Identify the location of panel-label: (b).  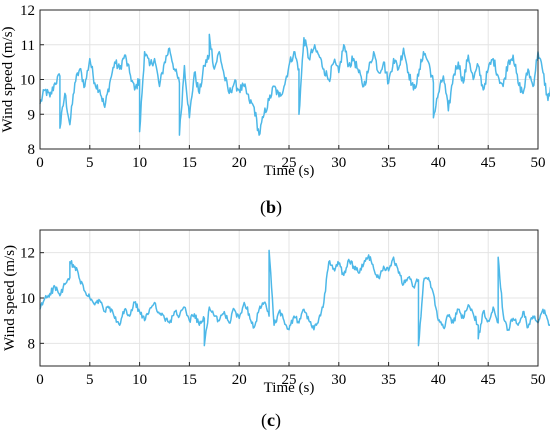
(271, 207).